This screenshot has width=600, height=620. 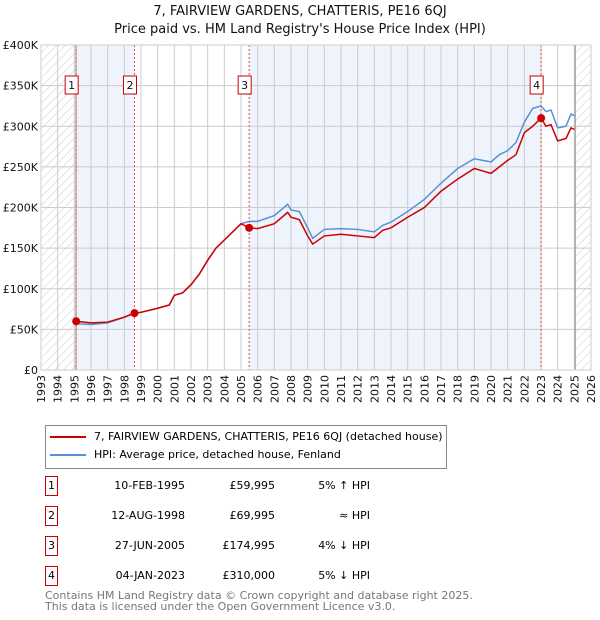 I want to click on x-tick-label: 2025, so click(x=574, y=389).